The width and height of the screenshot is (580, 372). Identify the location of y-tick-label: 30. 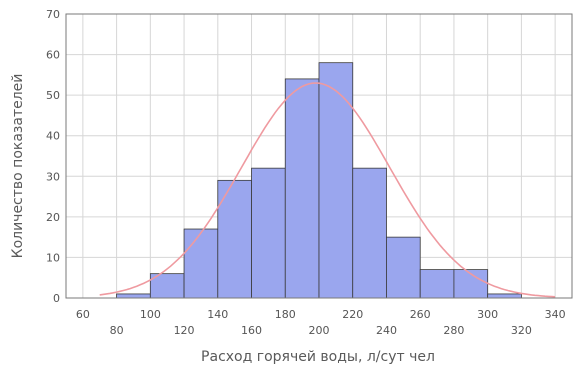
(53, 176).